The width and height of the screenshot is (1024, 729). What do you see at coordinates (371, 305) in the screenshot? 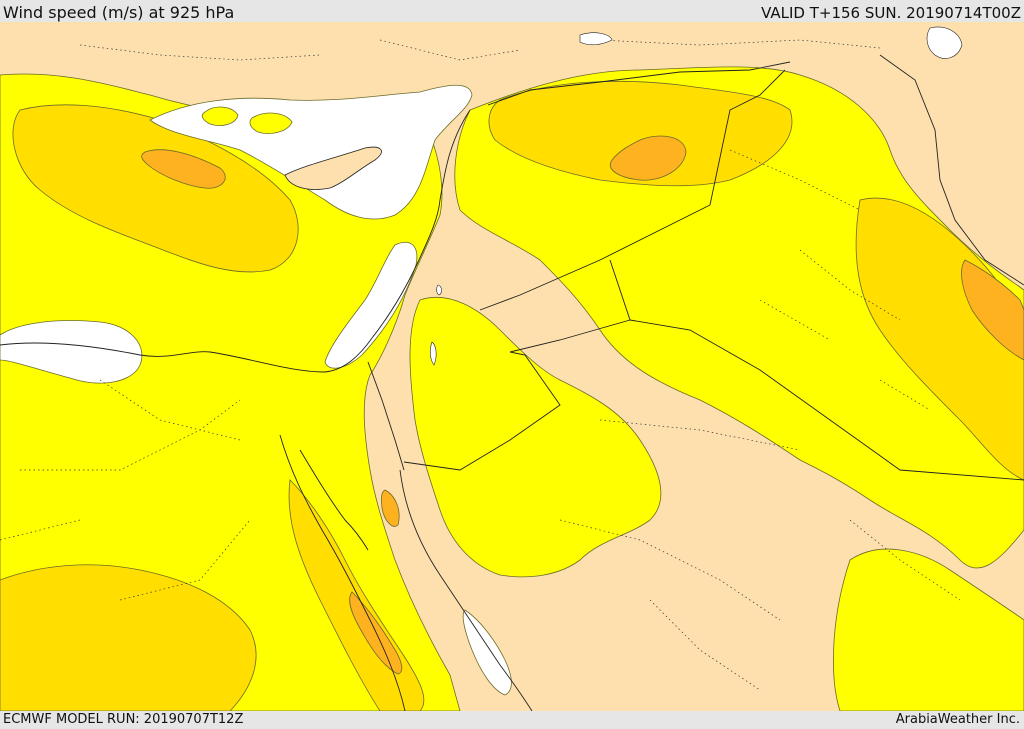
I see `no-data-levant-coast` at bounding box center [371, 305].